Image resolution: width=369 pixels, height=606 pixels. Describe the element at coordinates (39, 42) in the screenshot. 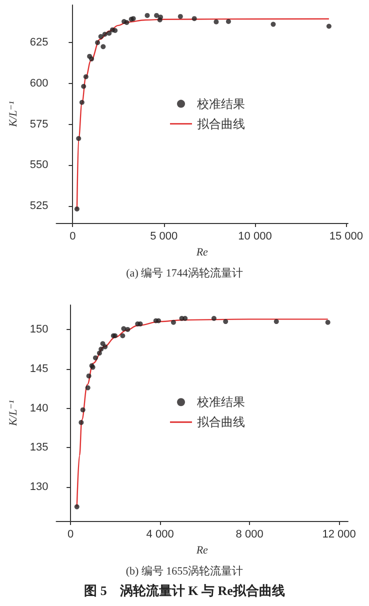

I see `y-tick-label: 625` at that location.